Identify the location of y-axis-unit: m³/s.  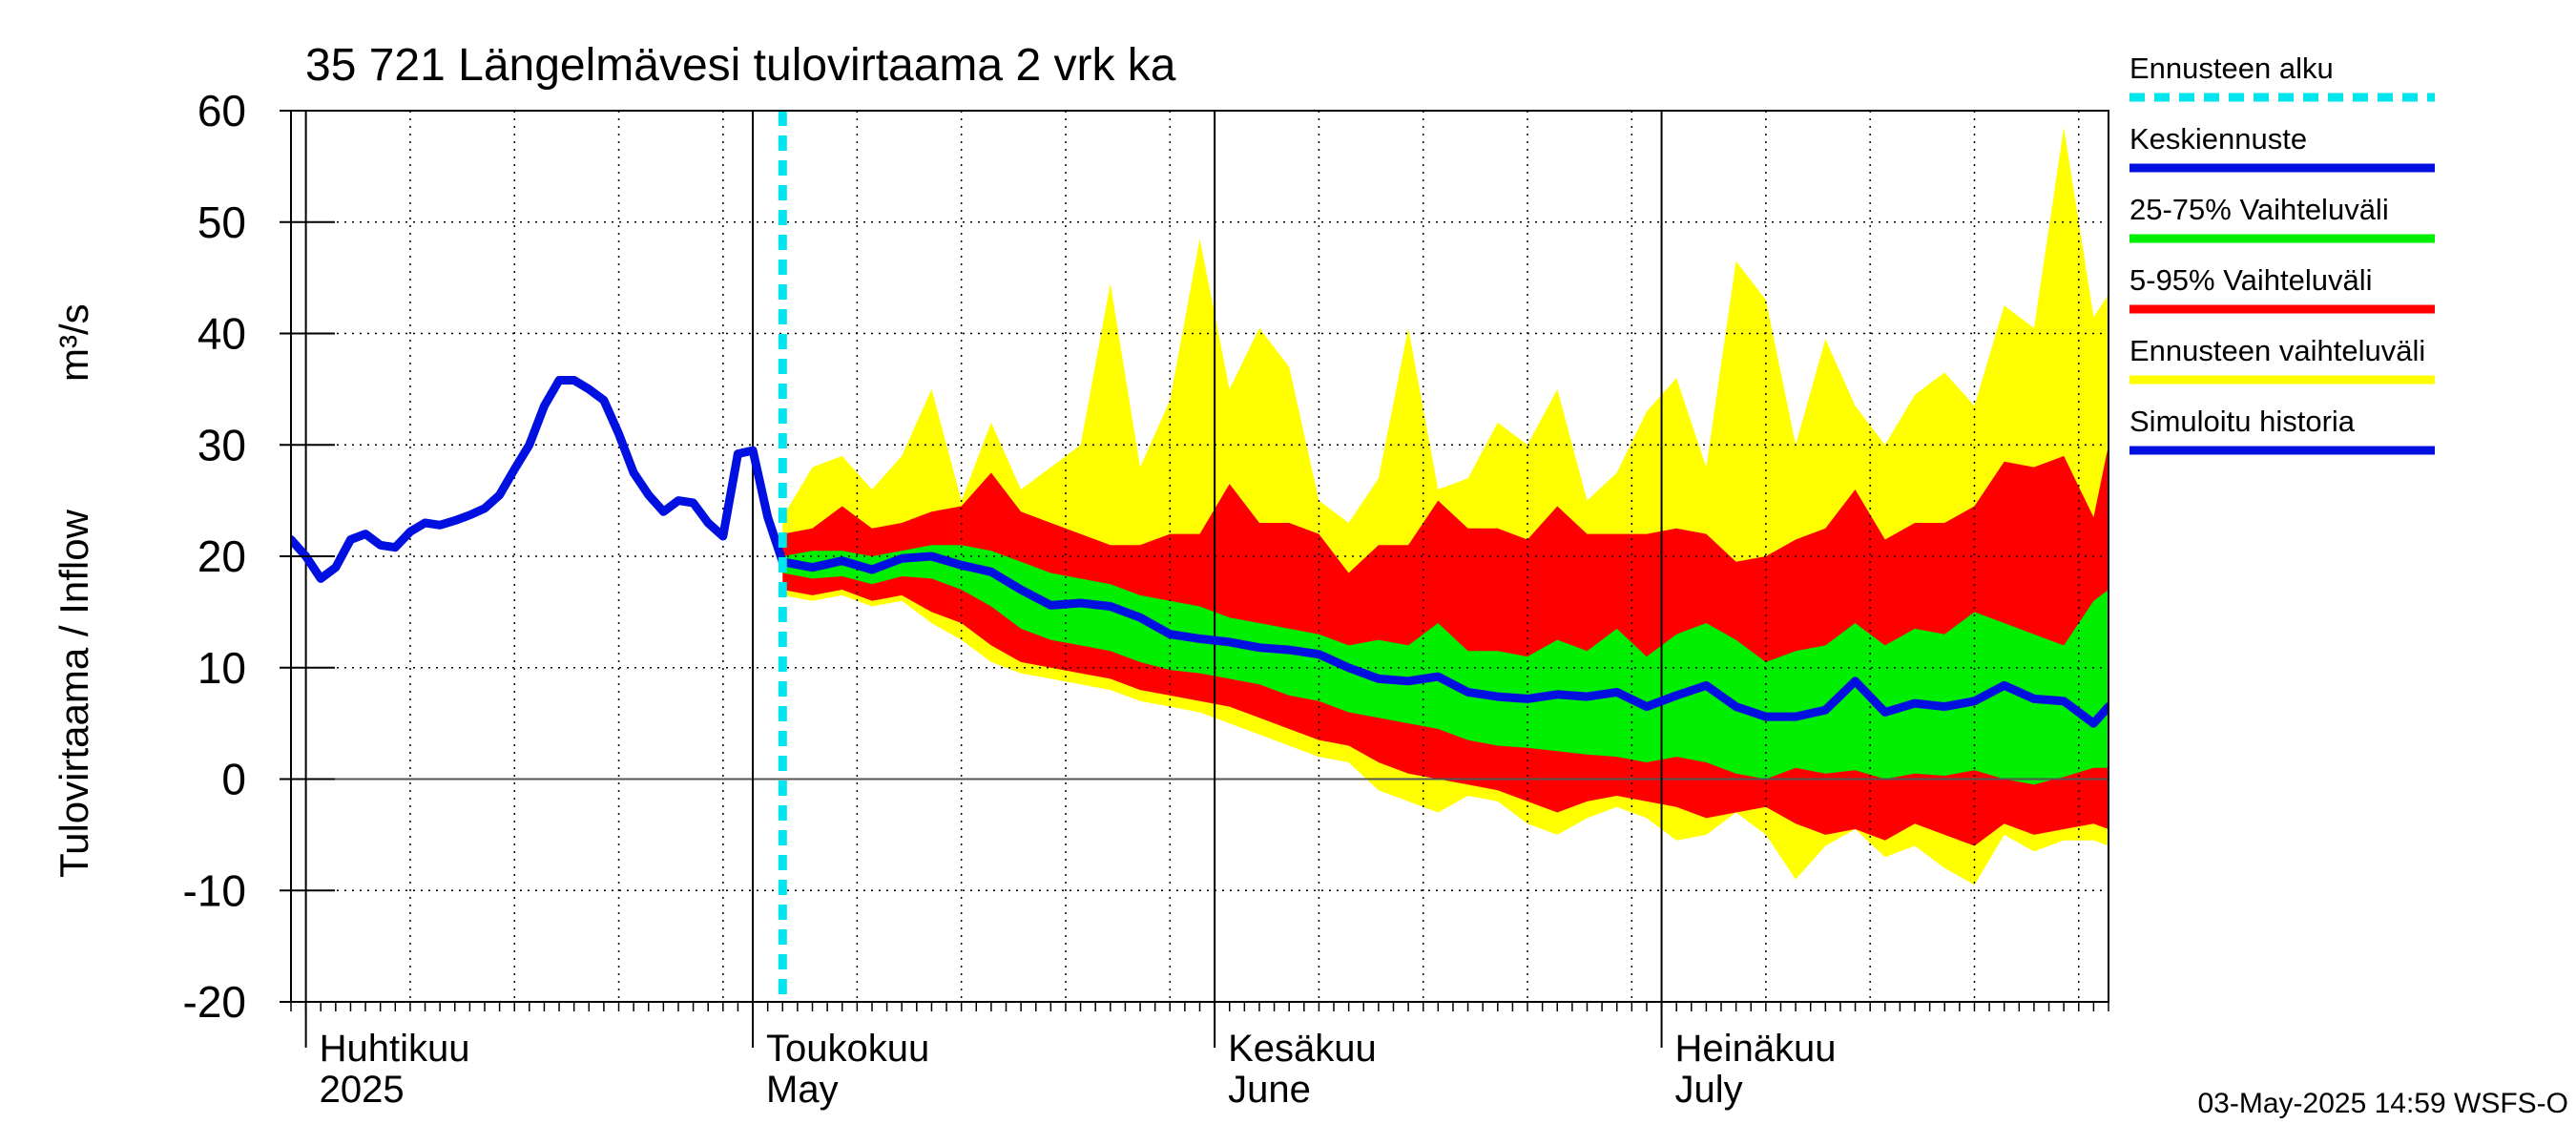
(74, 342).